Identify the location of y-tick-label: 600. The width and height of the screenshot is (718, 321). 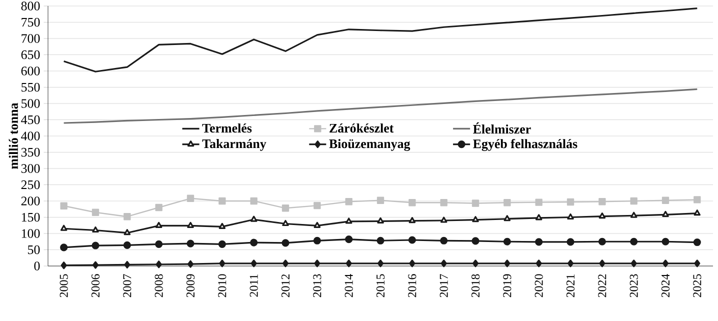
(30, 71).